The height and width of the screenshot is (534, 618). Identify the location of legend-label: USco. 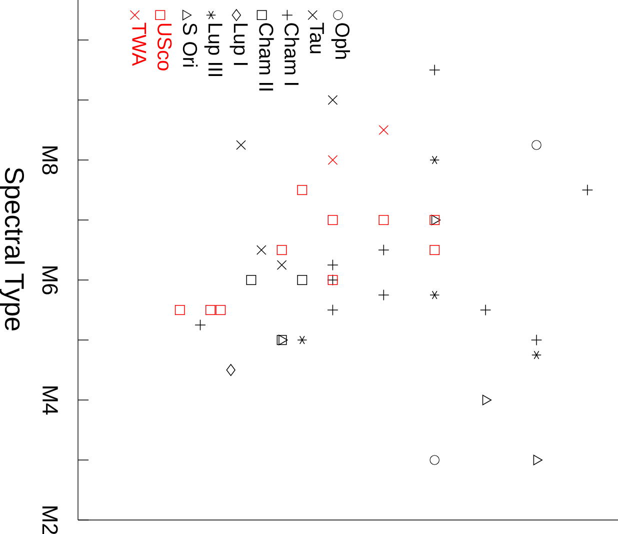
(165, 47).